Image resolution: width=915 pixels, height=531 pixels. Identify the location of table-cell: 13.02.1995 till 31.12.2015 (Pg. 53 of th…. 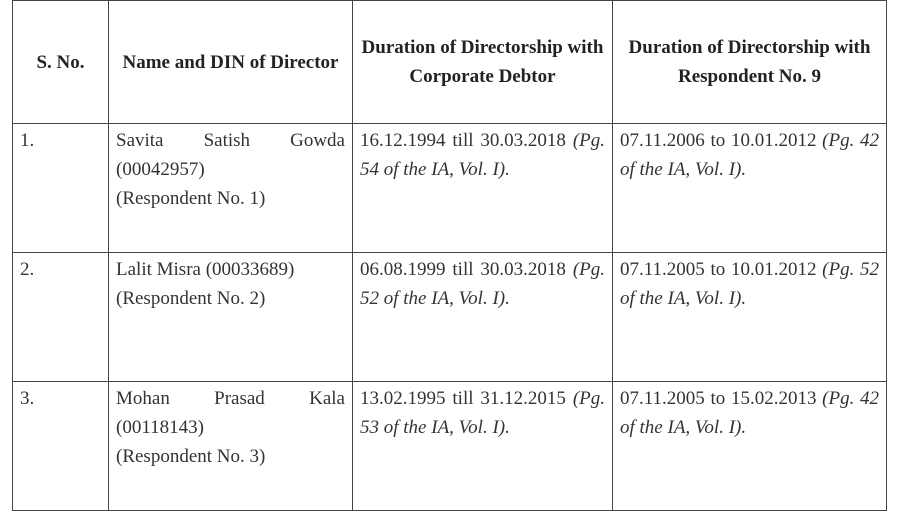
(482, 446).